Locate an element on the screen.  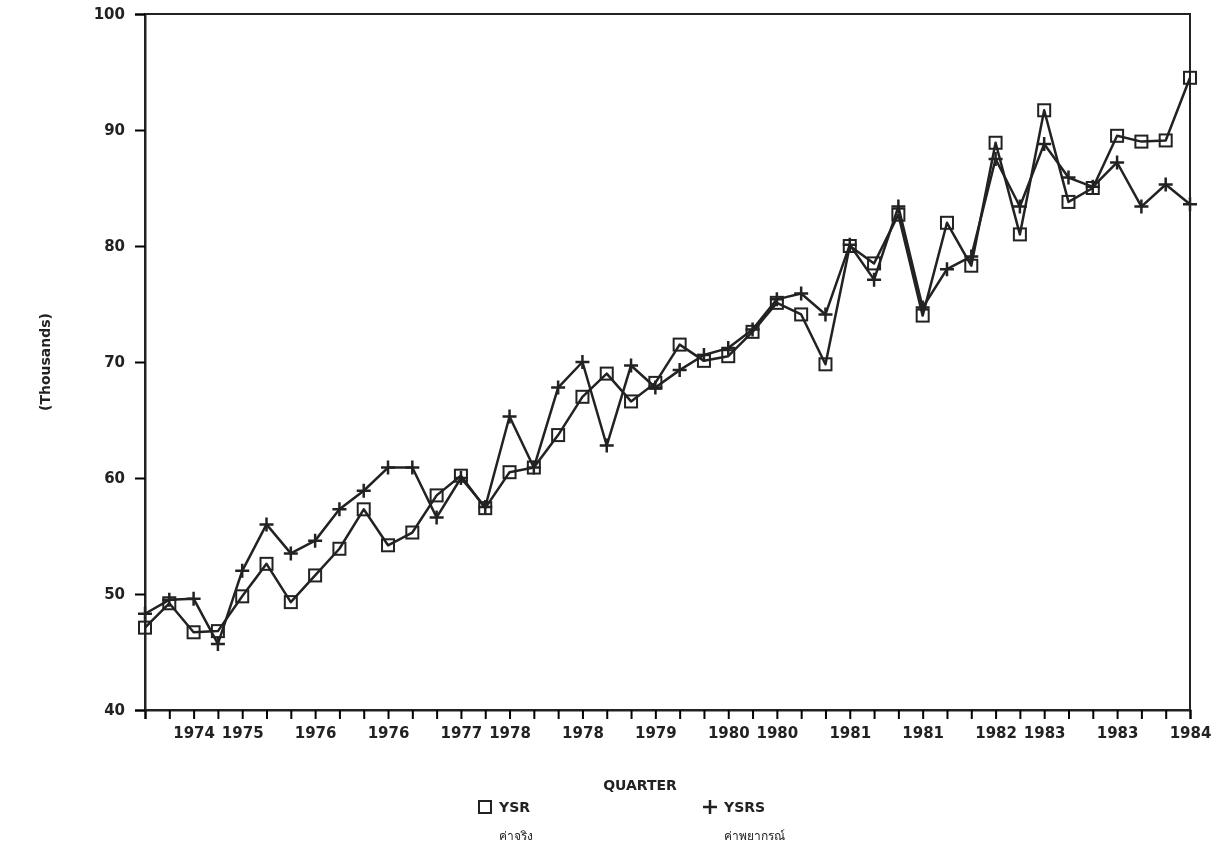
y-axis-title: (Thousands) is located at coordinates (45, 362).